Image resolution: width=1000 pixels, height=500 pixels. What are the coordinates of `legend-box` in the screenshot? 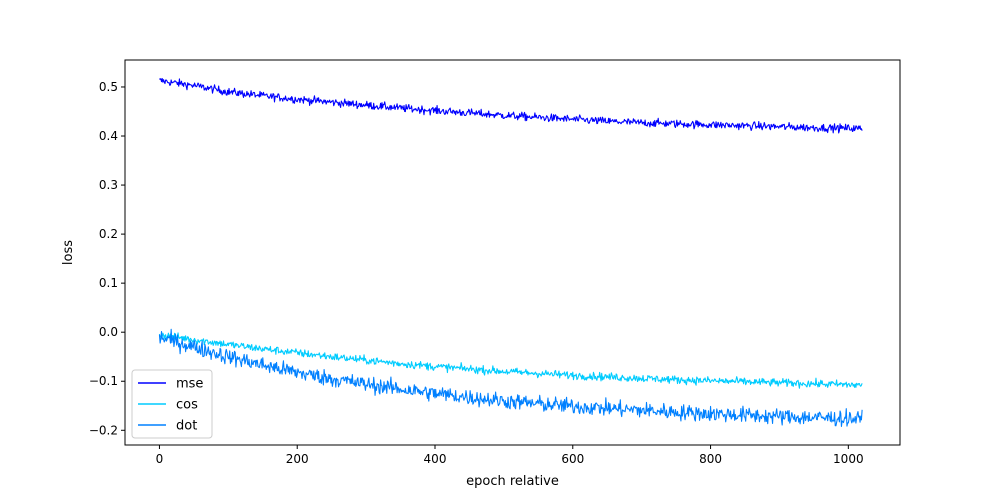 It's located at (172, 404).